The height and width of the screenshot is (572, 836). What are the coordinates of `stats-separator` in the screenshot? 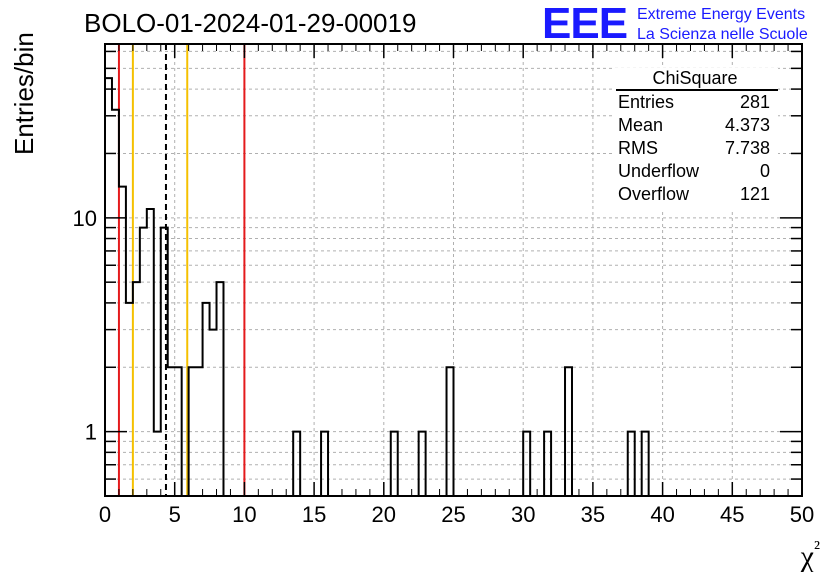 It's located at (697, 90).